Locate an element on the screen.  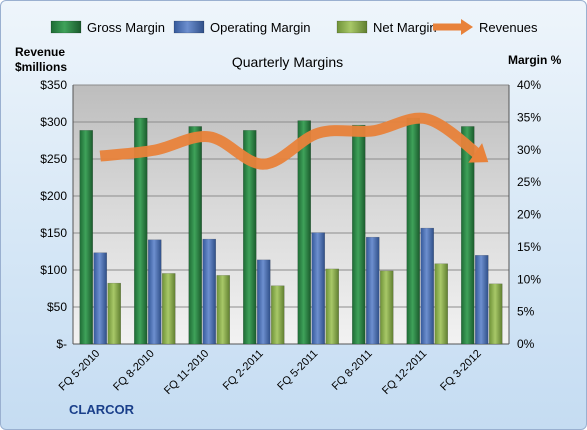
right-tick-label: 10% is located at coordinates (529, 279).